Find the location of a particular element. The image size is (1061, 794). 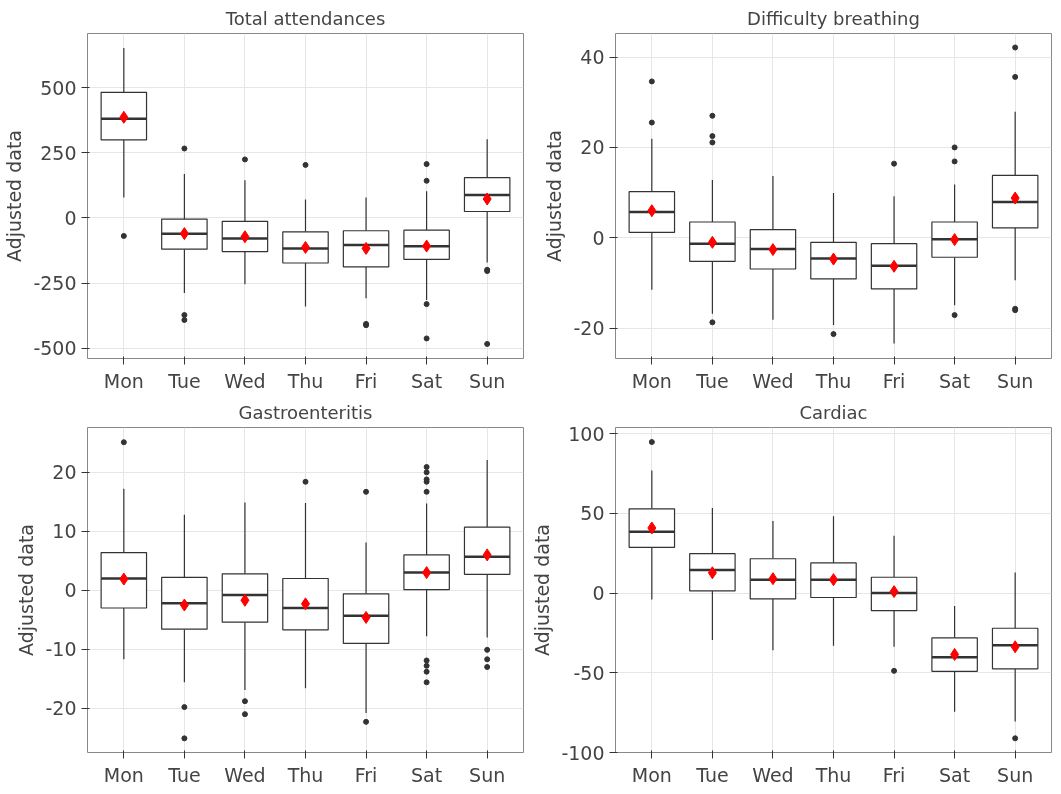

chart-title: Cardiac is located at coordinates (833, 412).